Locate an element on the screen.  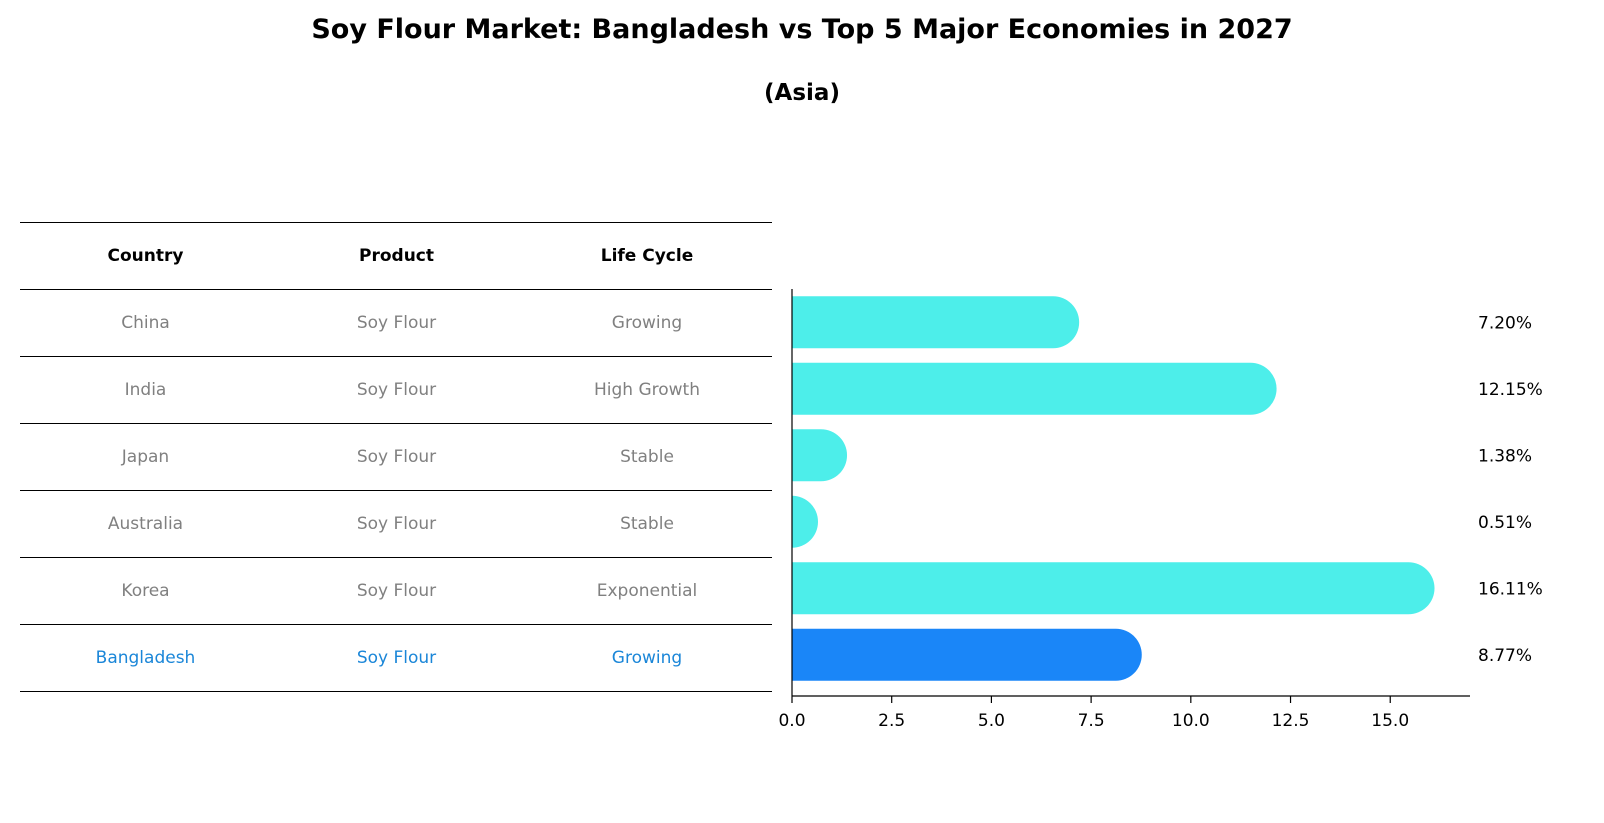
table-row: India Soy Flour High Growth is located at coordinates (396, 390).